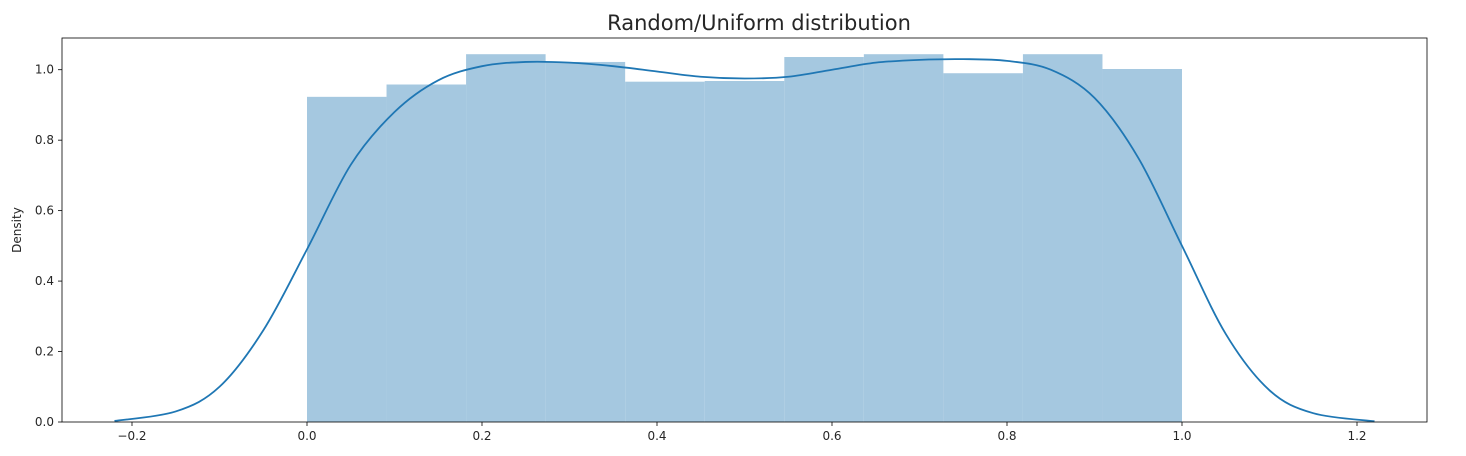  What do you see at coordinates (1006, 436) in the screenshot?
I see `x-tick-label: 0.8` at bounding box center [1006, 436].